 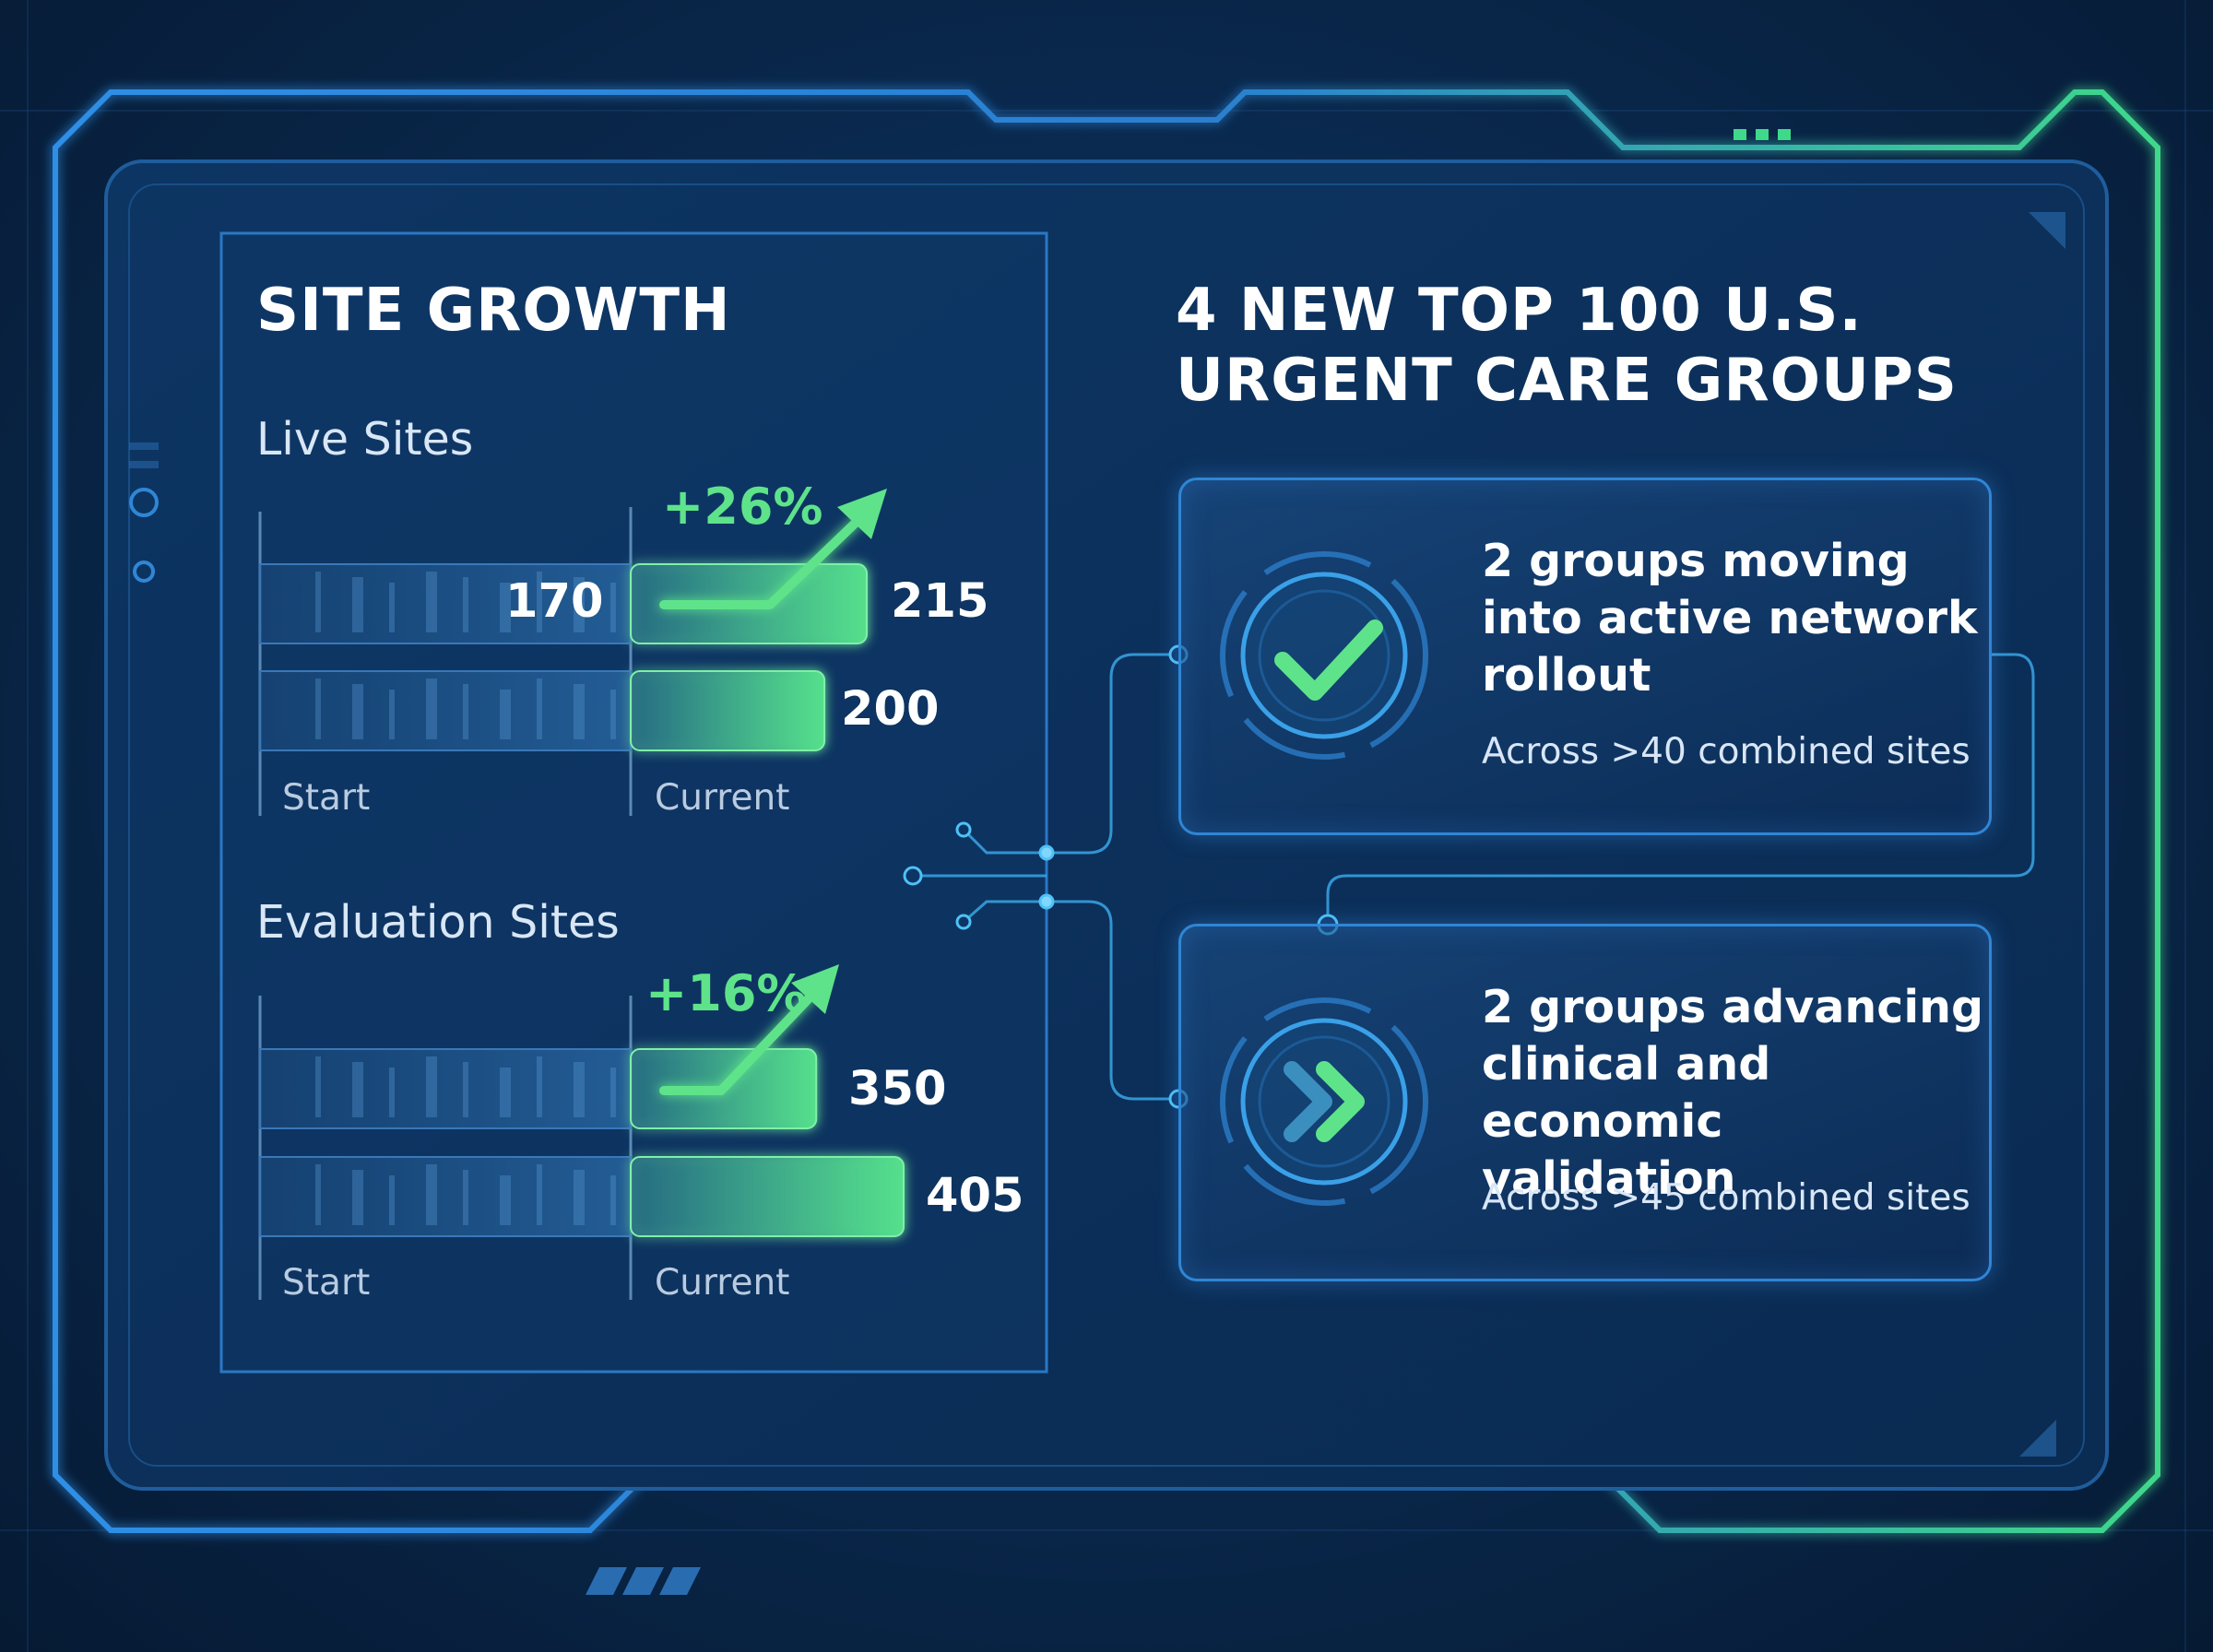 What do you see at coordinates (890, 709) in the screenshot?
I see `live-sites-bar2-value: 200` at bounding box center [890, 709].